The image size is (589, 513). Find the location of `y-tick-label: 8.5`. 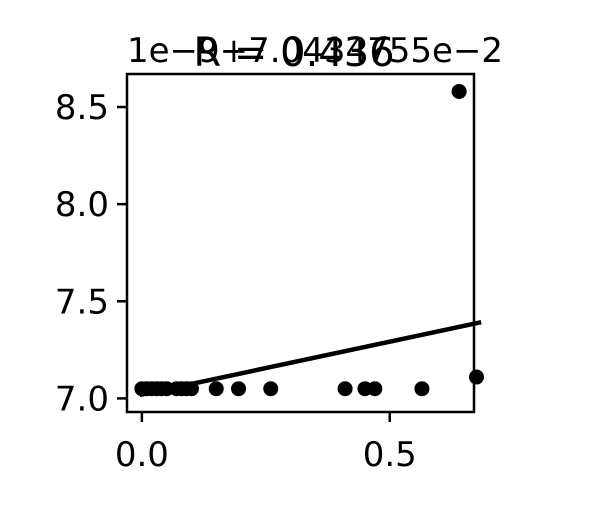

y-tick-label: 8.5 is located at coordinates (82, 108).